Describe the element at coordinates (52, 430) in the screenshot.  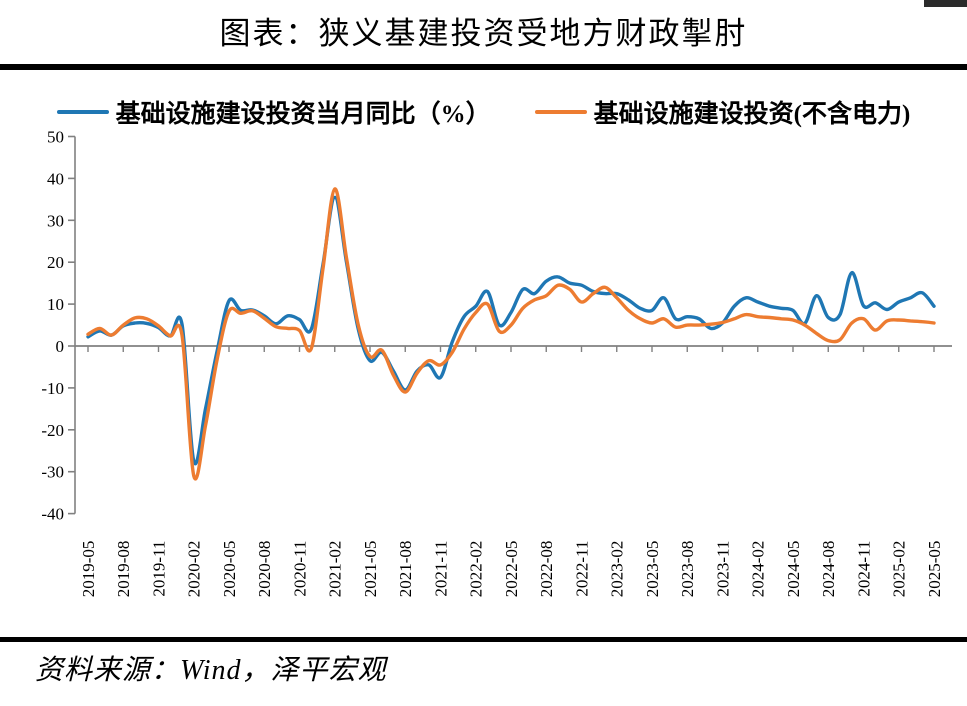
I see `y-tick-label: -20` at that location.